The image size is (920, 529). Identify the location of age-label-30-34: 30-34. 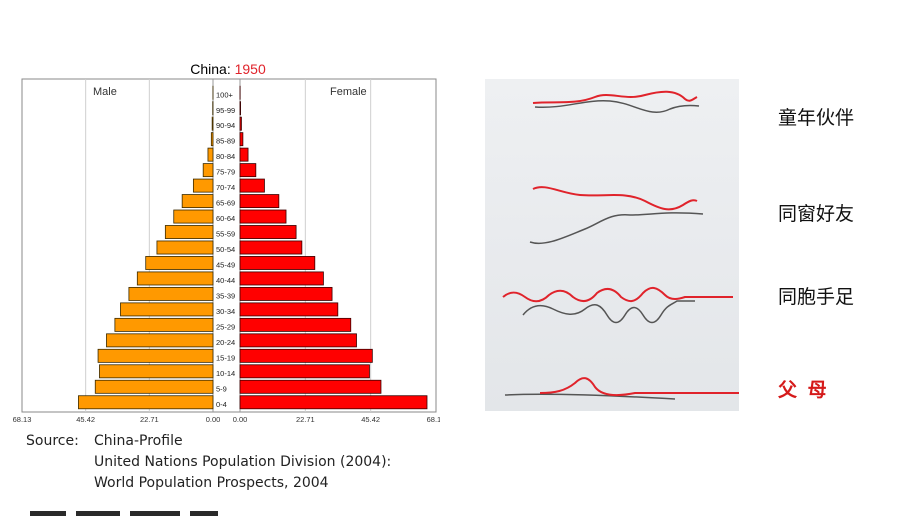
(225, 311).